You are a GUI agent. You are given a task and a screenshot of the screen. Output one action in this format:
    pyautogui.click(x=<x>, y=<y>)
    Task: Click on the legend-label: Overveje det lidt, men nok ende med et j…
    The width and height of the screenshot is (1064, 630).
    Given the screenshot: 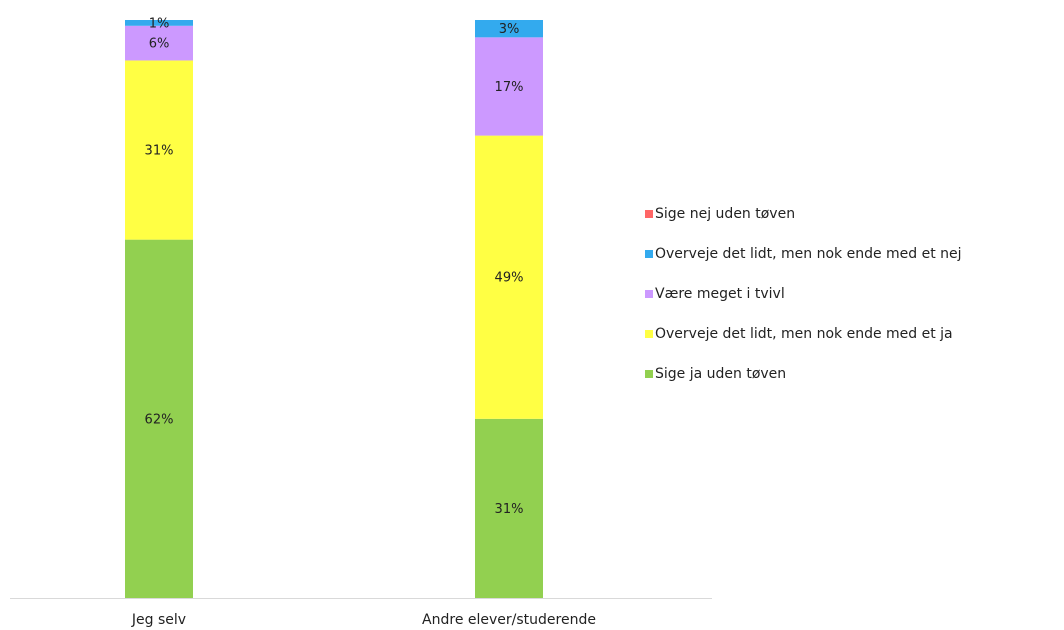 What is the action you would take?
    pyautogui.click(x=804, y=334)
    